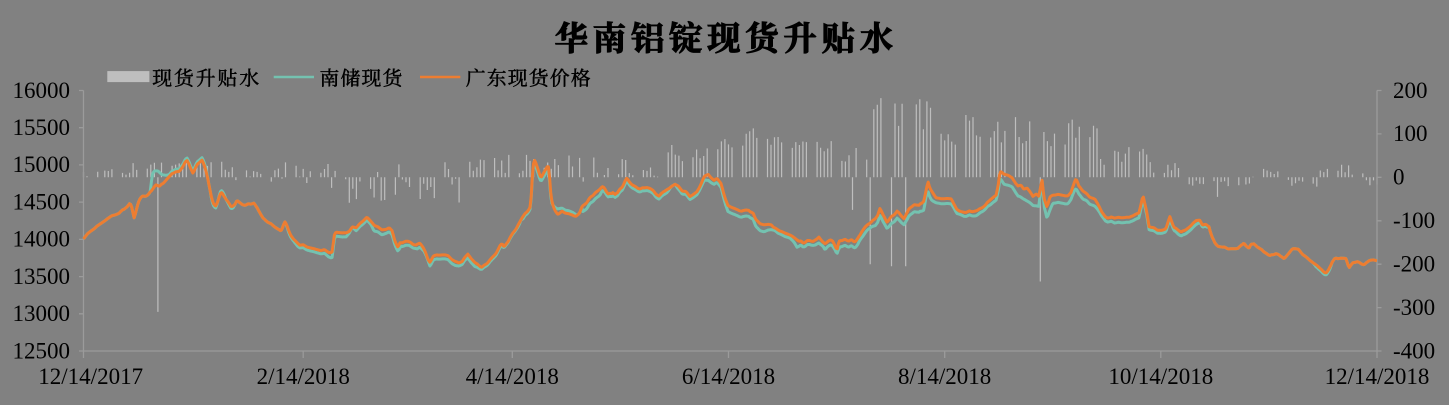 This screenshot has width=1449, height=405. I want to click on svg-text: -300, so click(1414, 307).